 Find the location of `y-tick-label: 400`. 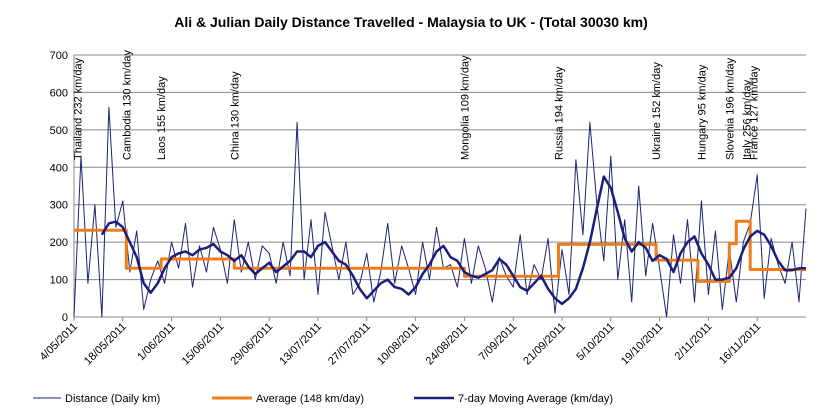

y-tick-label: 400 is located at coordinates (59, 168).